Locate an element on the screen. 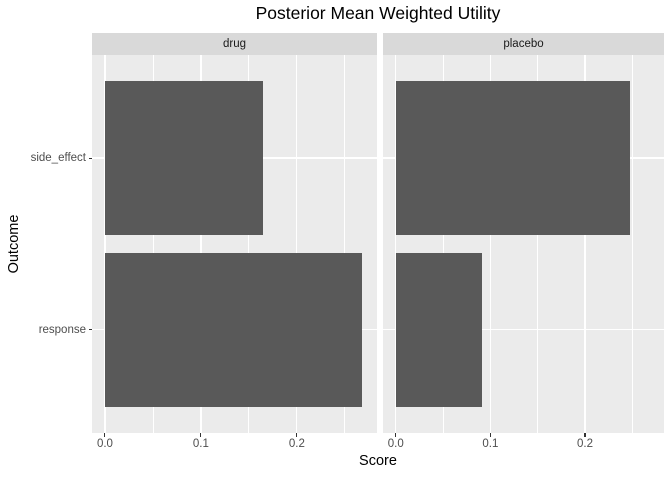 The image size is (672, 480). facet-strip-placebo: placebo is located at coordinates (523, 44).